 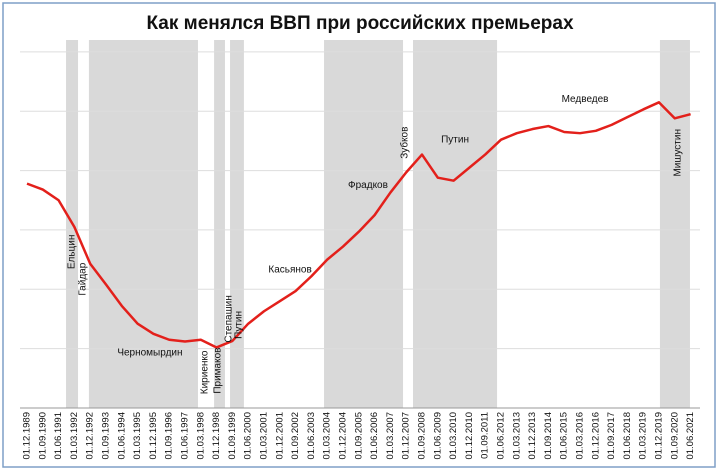 What do you see at coordinates (200, 436) in the screenshot?
I see `x-tick-label: 01.03.1998` at bounding box center [200, 436].